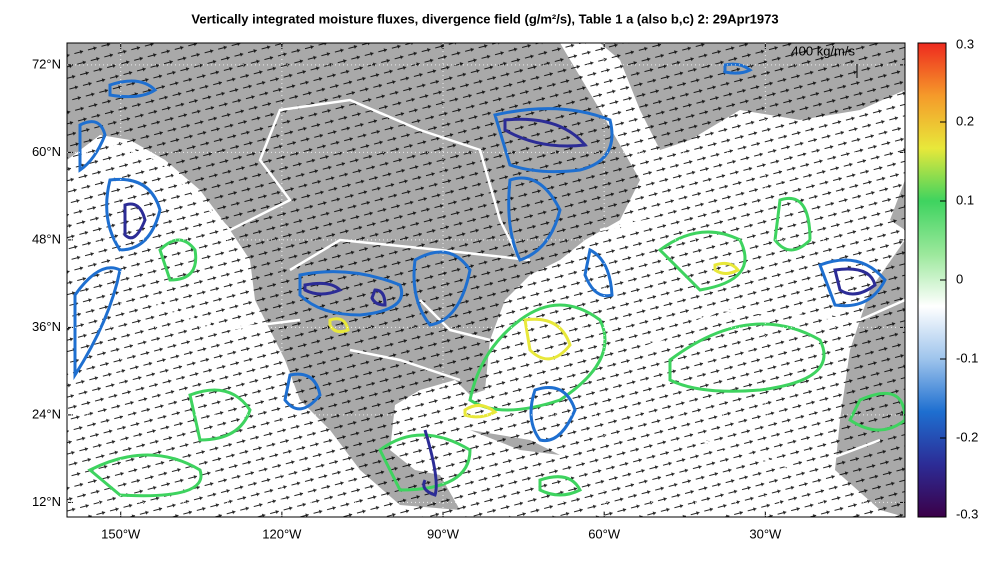  Describe the element at coordinates (46, 501) in the screenshot. I see `lat-tick-label: 12°N` at that location.